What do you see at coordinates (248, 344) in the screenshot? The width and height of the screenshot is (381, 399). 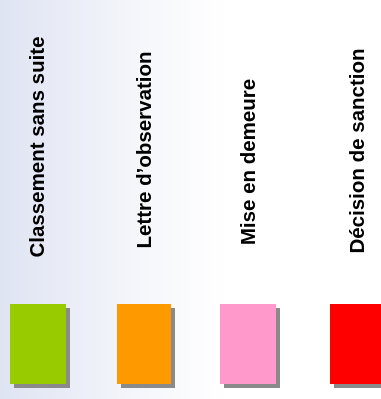 I see `color-swatch-pink` at bounding box center [248, 344].